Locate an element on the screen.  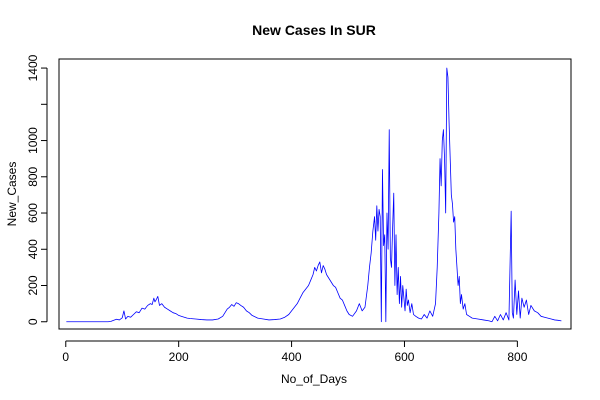
y-tick-label: 0 is located at coordinates (33, 321).